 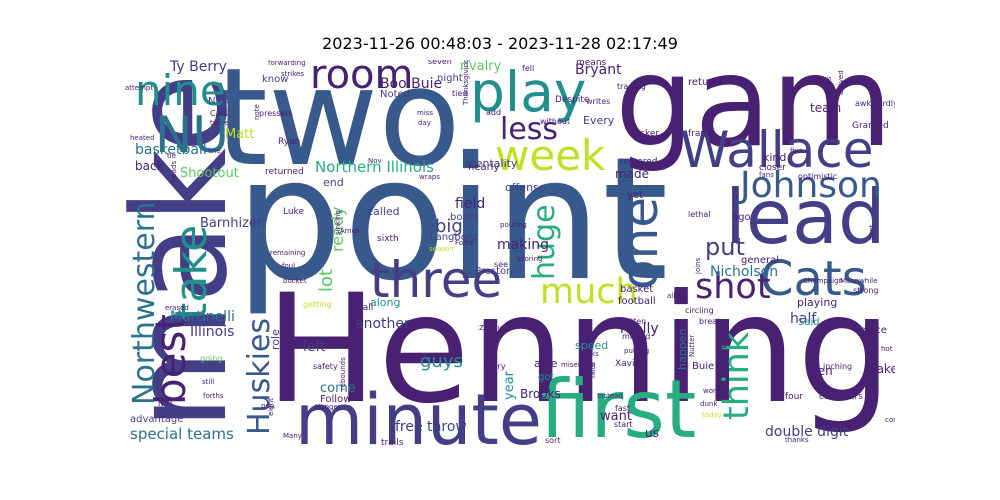 What do you see at coordinates (441, 361) in the screenshot?
I see `cloud-word: guys` at bounding box center [441, 361].